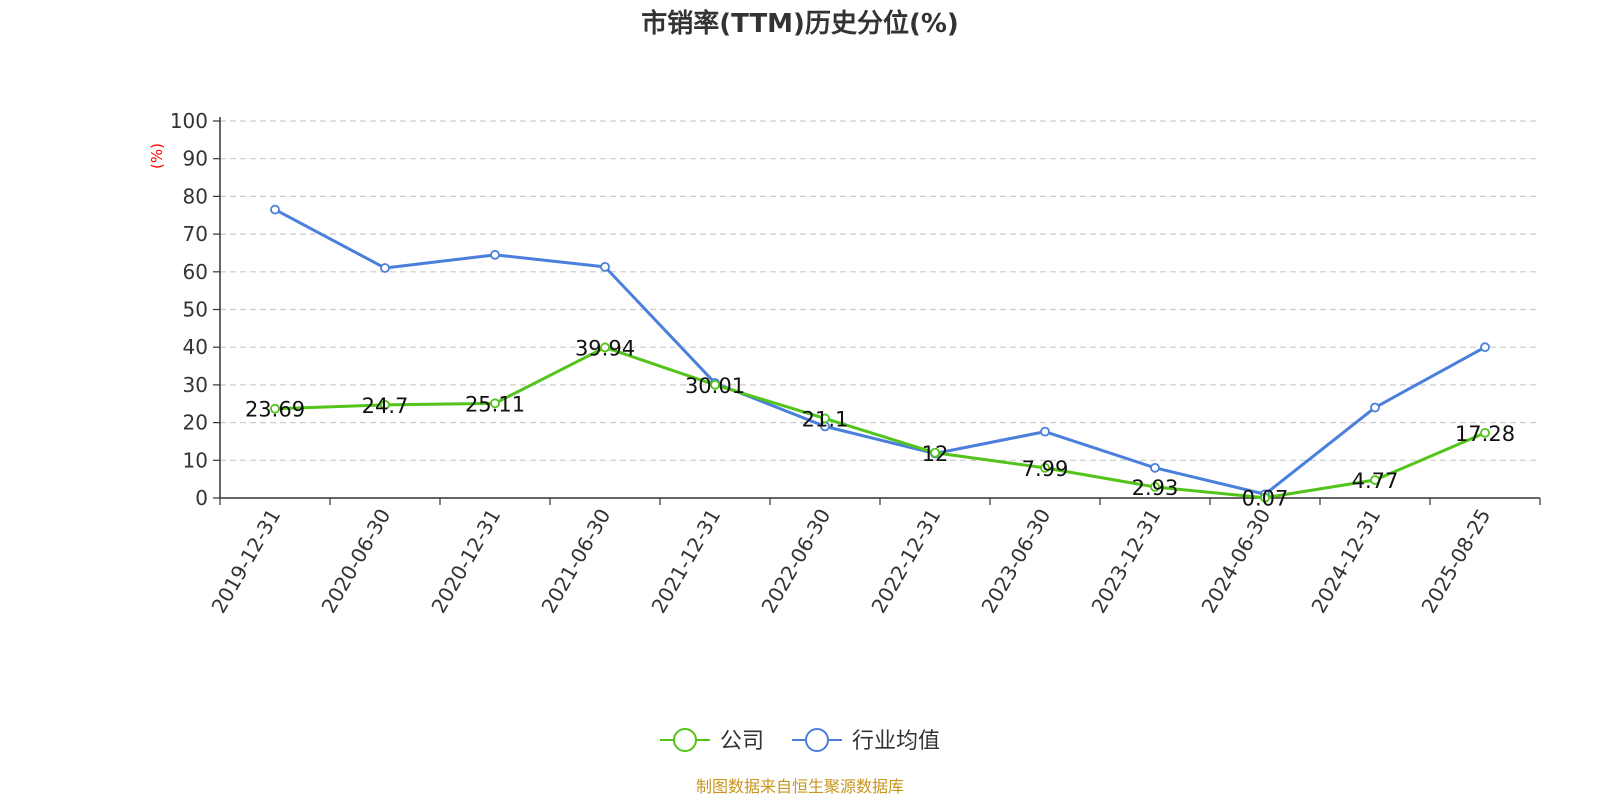  Describe the element at coordinates (195, 272) in the screenshot. I see `y-tick-label: 60` at that location.